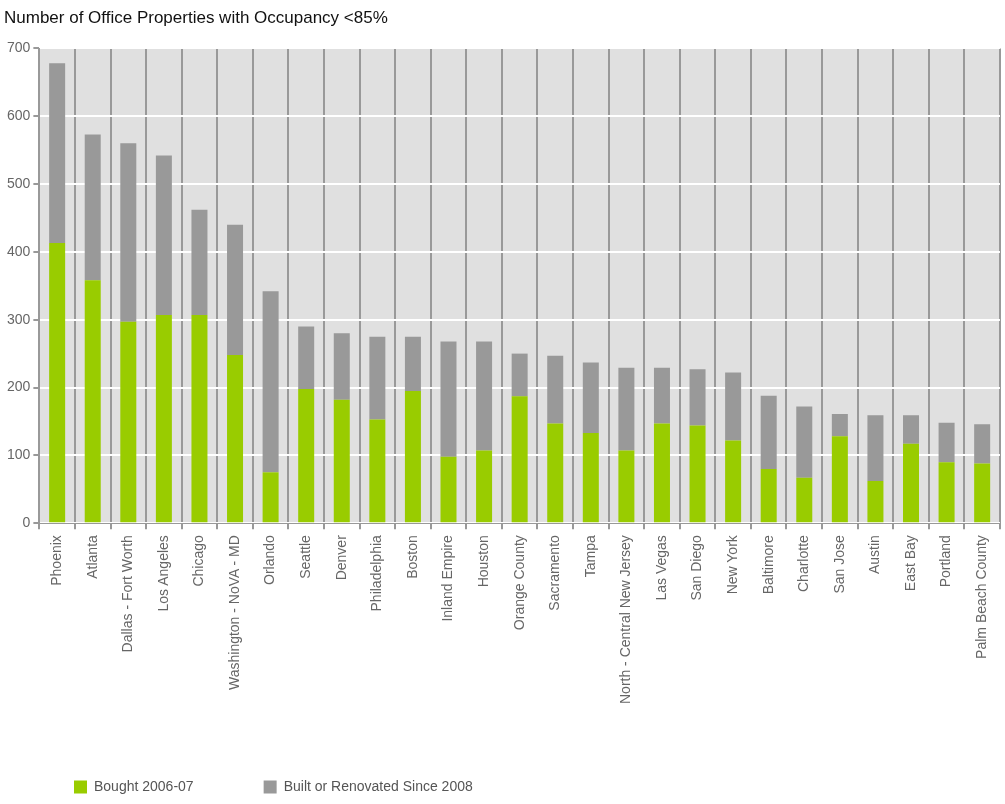  What do you see at coordinates (19, 115) in the screenshot?
I see `y-tick-label: 600` at bounding box center [19, 115].